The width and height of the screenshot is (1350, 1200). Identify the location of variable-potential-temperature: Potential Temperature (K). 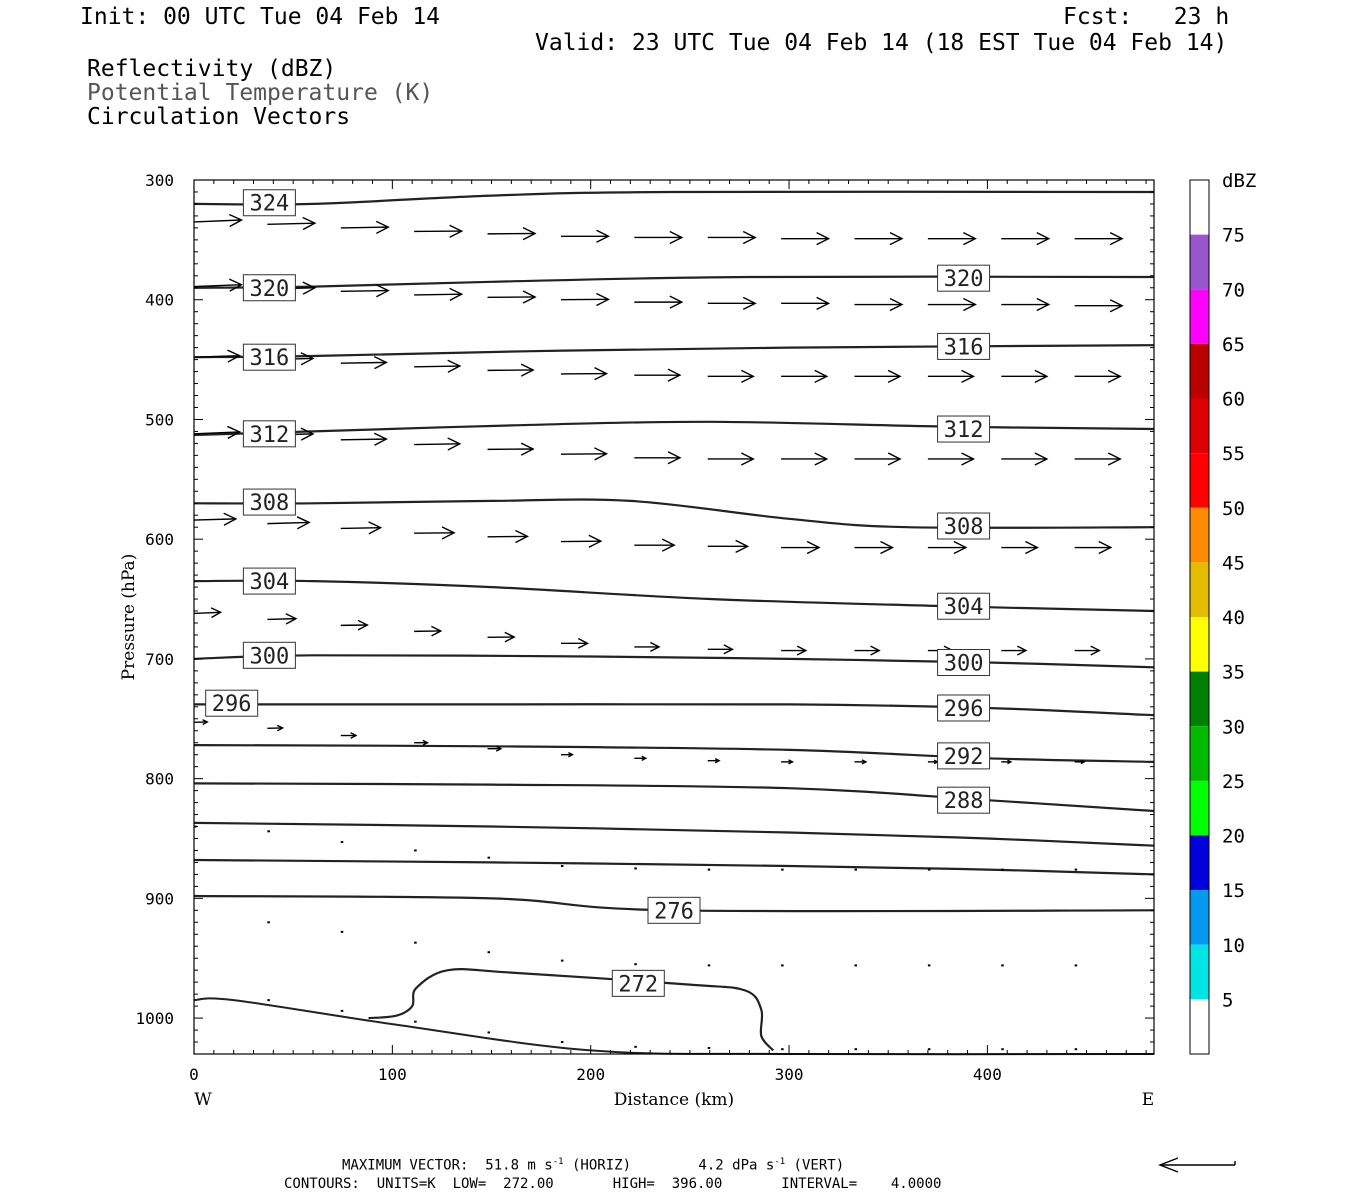
(260, 93).